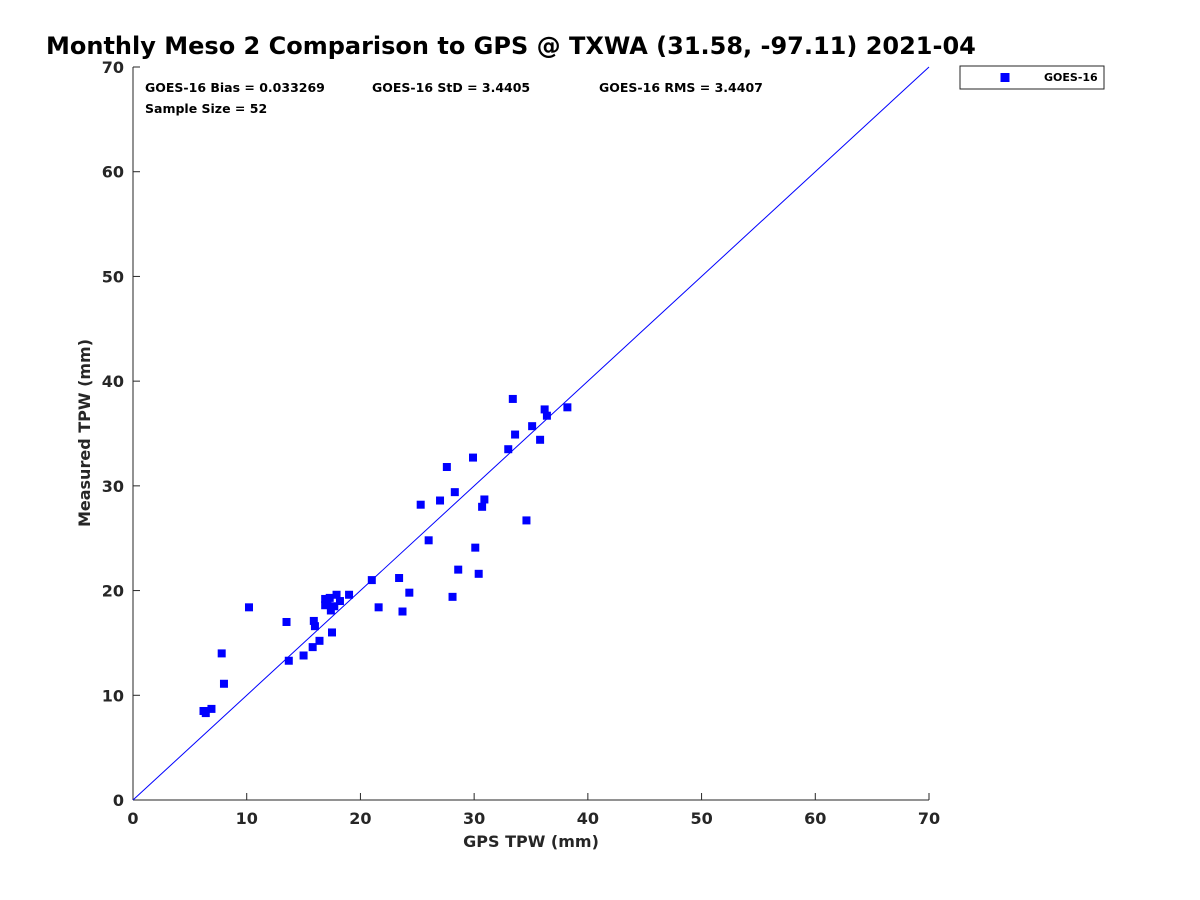  What do you see at coordinates (701, 818) in the screenshot?
I see `x-tick-label: 50` at bounding box center [701, 818].